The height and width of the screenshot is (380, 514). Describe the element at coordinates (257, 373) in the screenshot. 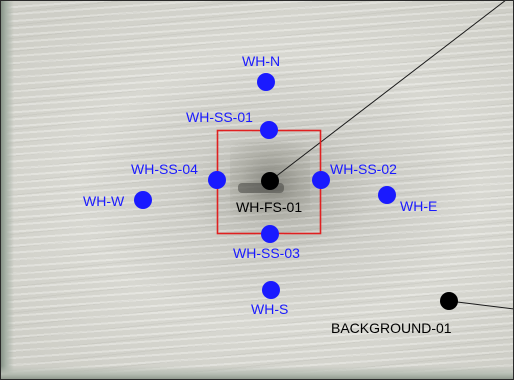

I see `vegetation-edge-bottom` at that location.